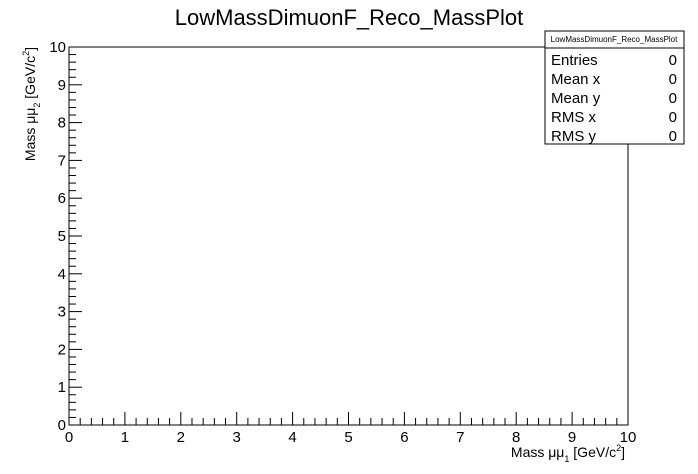 The width and height of the screenshot is (698, 474). Describe the element at coordinates (614, 39) in the screenshot. I see `stats-box-title: LowMassDimuonF_Reco_MassPlot` at that location.